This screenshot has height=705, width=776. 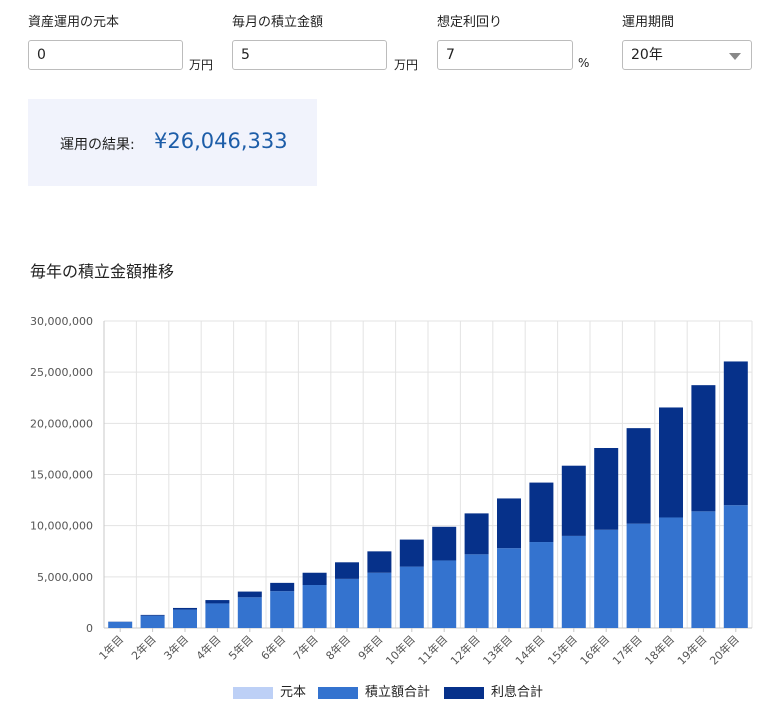 I want to click on rate-field: 想定利回り %, so click(x=517, y=42).